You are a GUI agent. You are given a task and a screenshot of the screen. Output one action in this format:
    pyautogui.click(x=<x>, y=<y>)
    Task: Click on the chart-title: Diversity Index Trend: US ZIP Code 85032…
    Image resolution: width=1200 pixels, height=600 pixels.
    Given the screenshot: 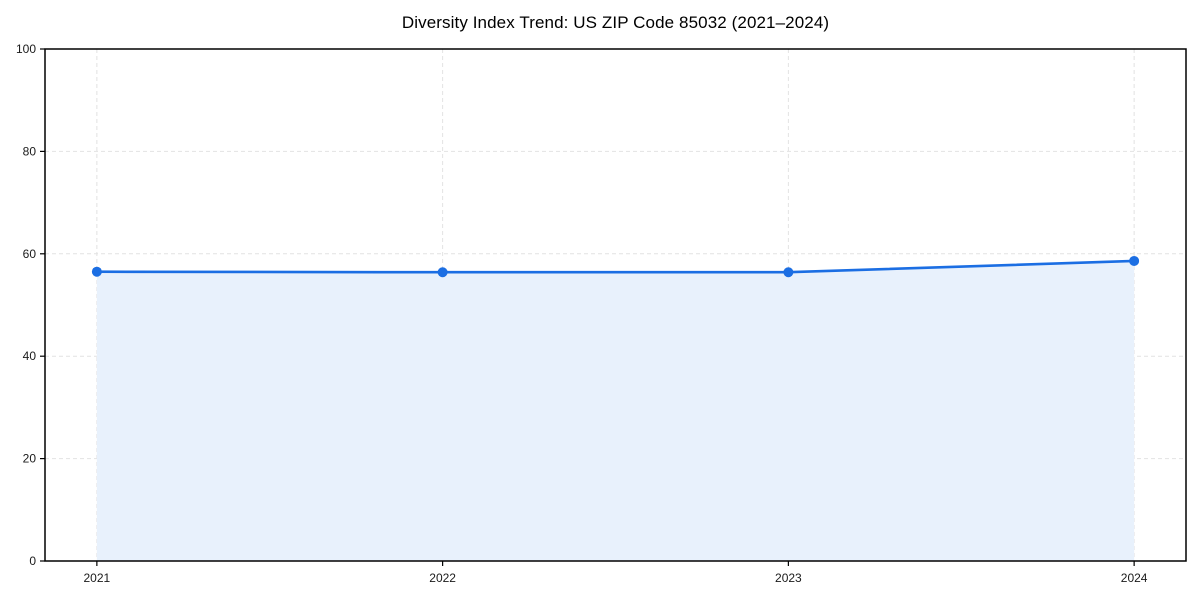 What is the action you would take?
    pyautogui.click(x=615, y=22)
    